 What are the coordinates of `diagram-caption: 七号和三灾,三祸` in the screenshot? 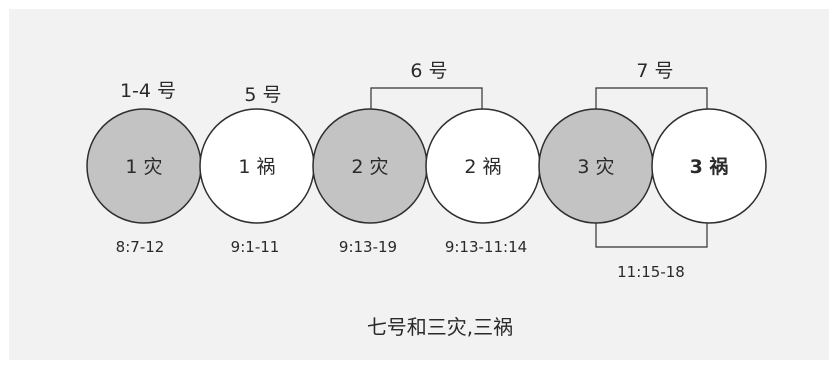 It's located at (440, 327).